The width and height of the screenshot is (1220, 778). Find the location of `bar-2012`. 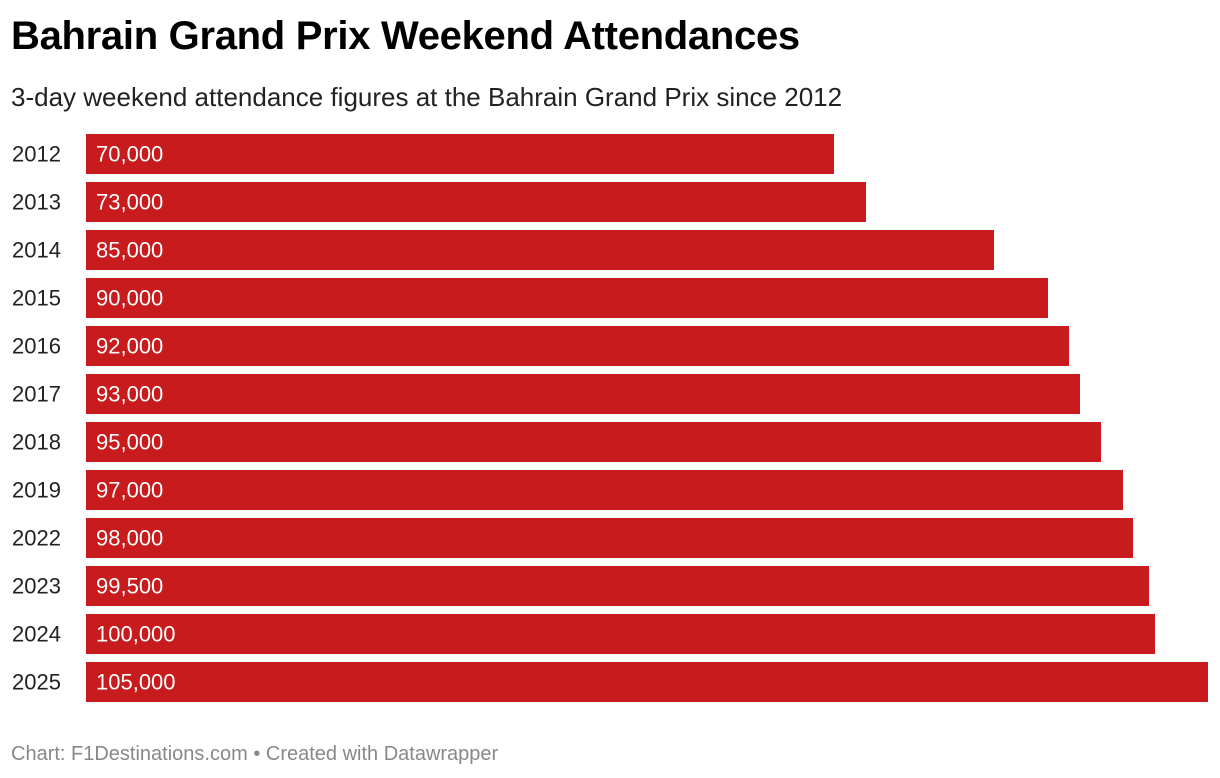

bar-2012 is located at coordinates (460, 154).